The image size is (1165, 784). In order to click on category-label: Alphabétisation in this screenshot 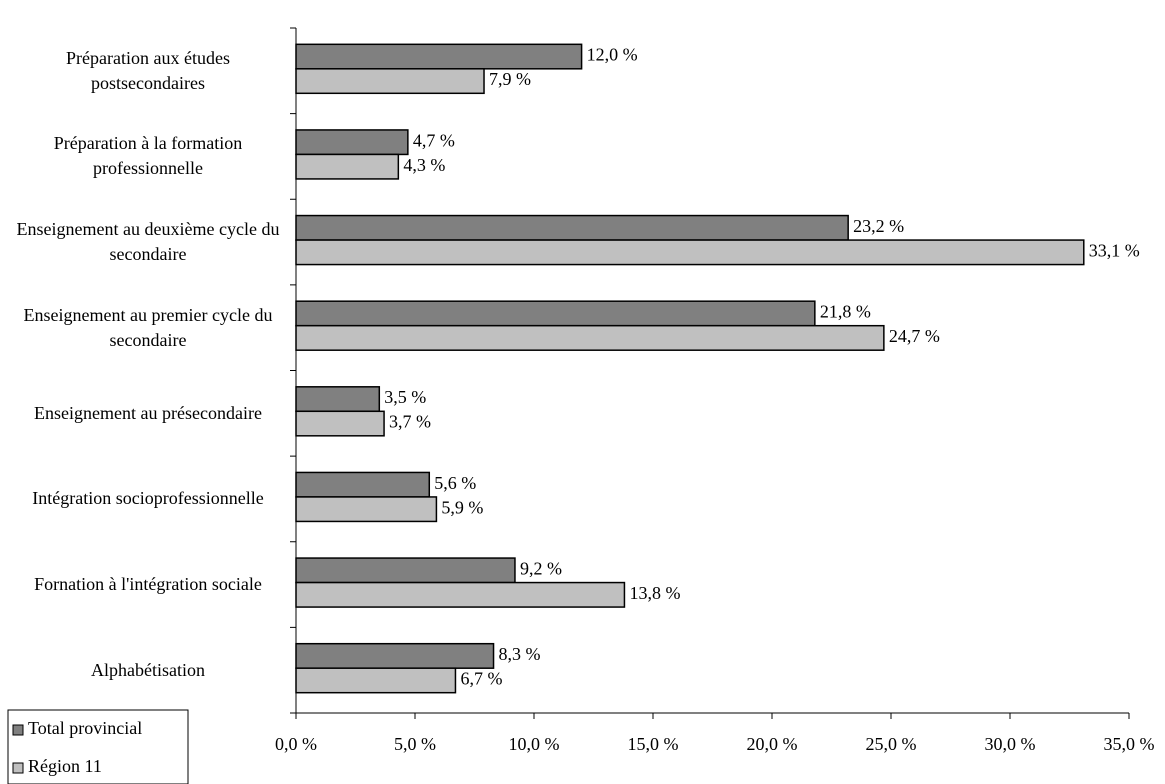, I will do `click(148, 669)`.